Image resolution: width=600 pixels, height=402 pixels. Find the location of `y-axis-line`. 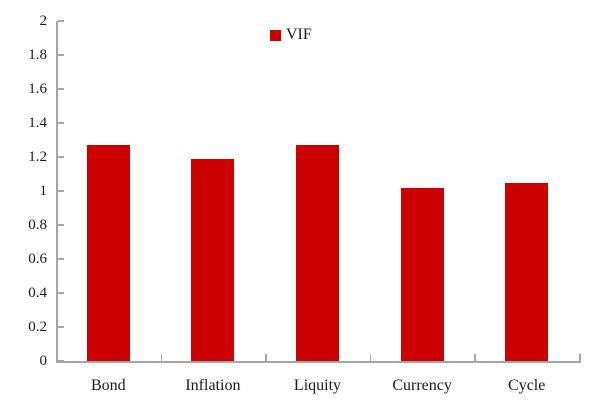

y-axis-line is located at coordinates (57, 192).